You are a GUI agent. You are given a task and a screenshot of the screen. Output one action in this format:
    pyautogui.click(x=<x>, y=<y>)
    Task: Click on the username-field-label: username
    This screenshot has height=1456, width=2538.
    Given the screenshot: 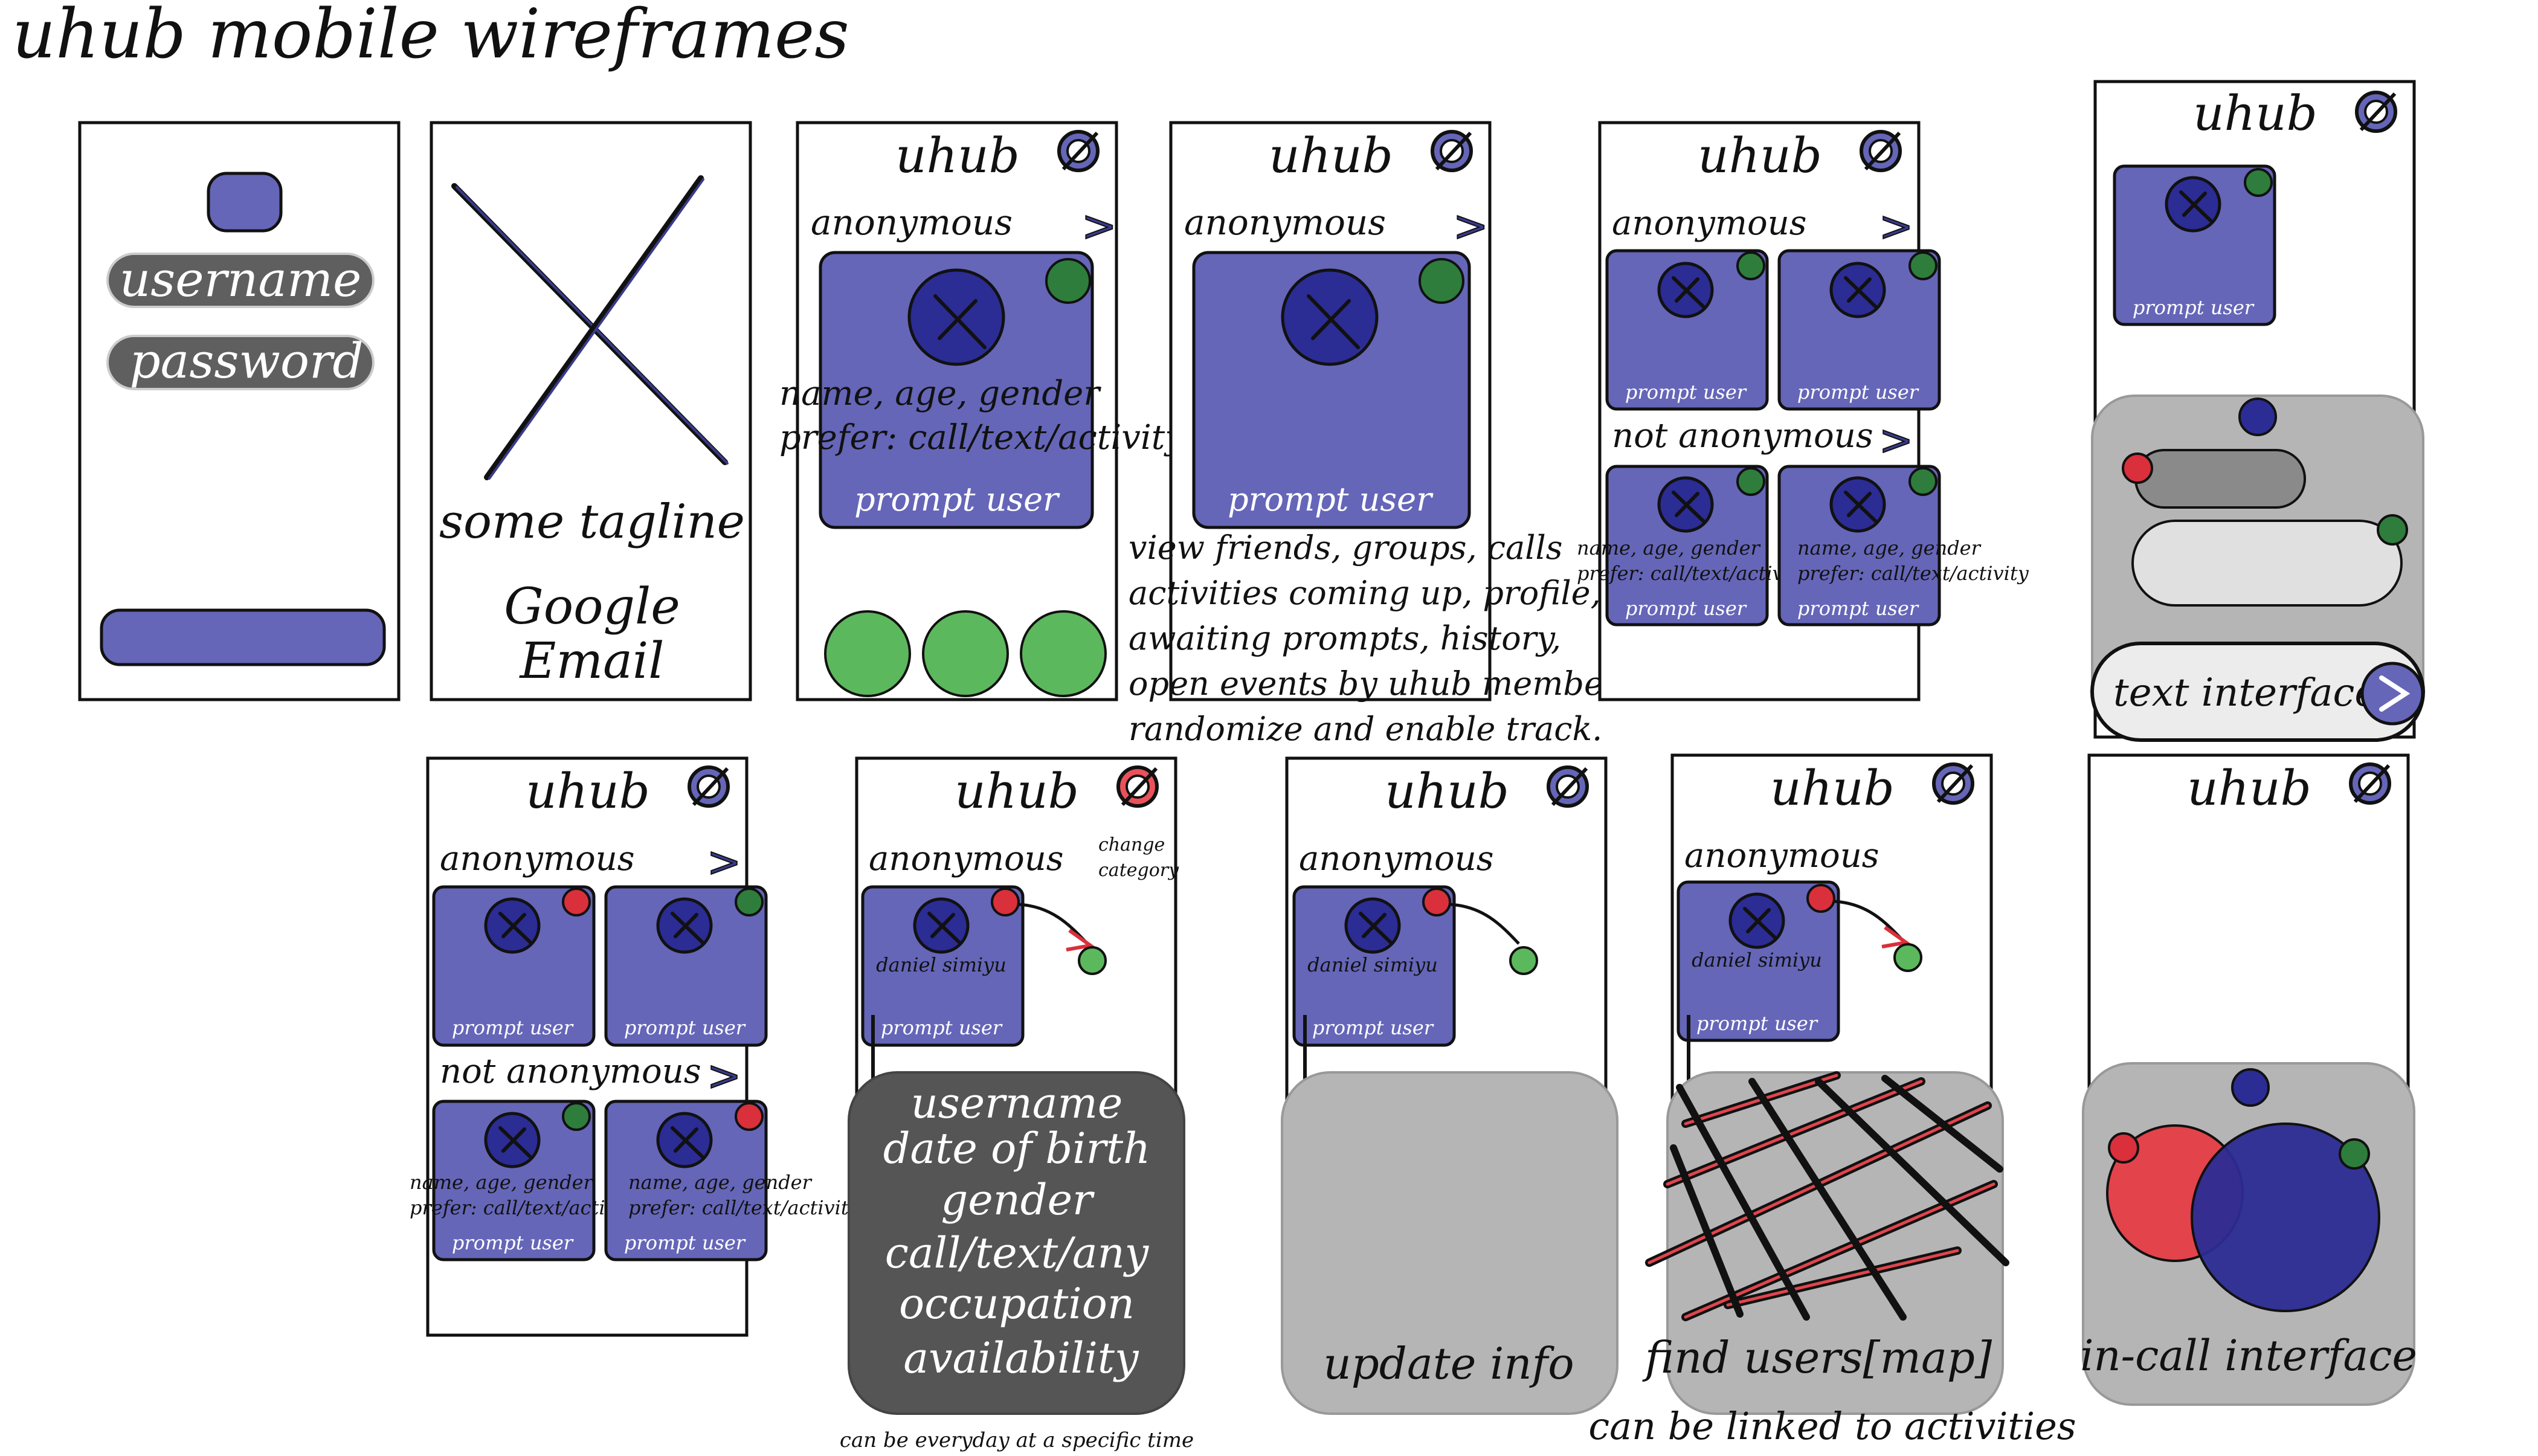 What is the action you would take?
    pyautogui.click(x=241, y=279)
    